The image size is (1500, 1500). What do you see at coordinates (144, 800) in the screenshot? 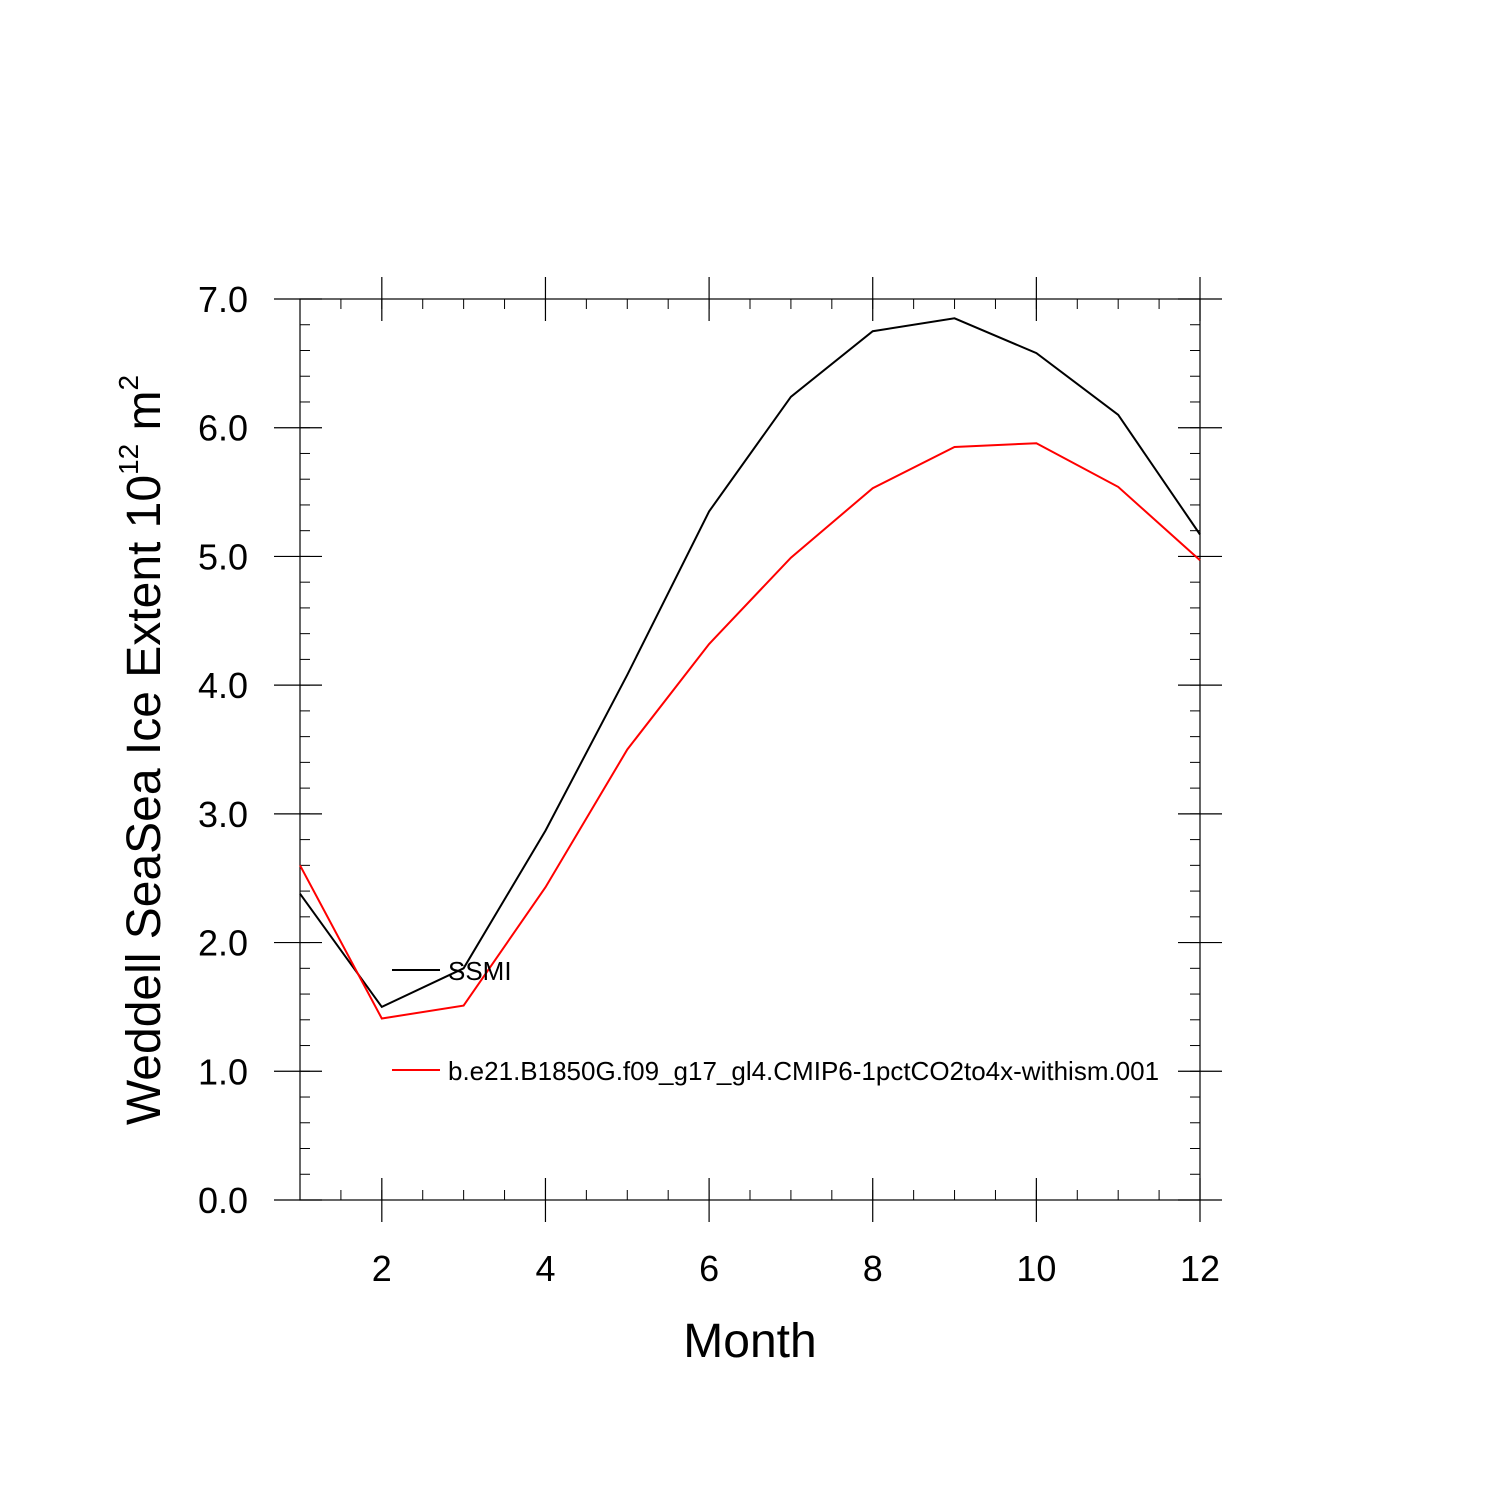
I see `y-axis-title-main: Weddell SeaSea Ice Extent 10` at bounding box center [144, 800].